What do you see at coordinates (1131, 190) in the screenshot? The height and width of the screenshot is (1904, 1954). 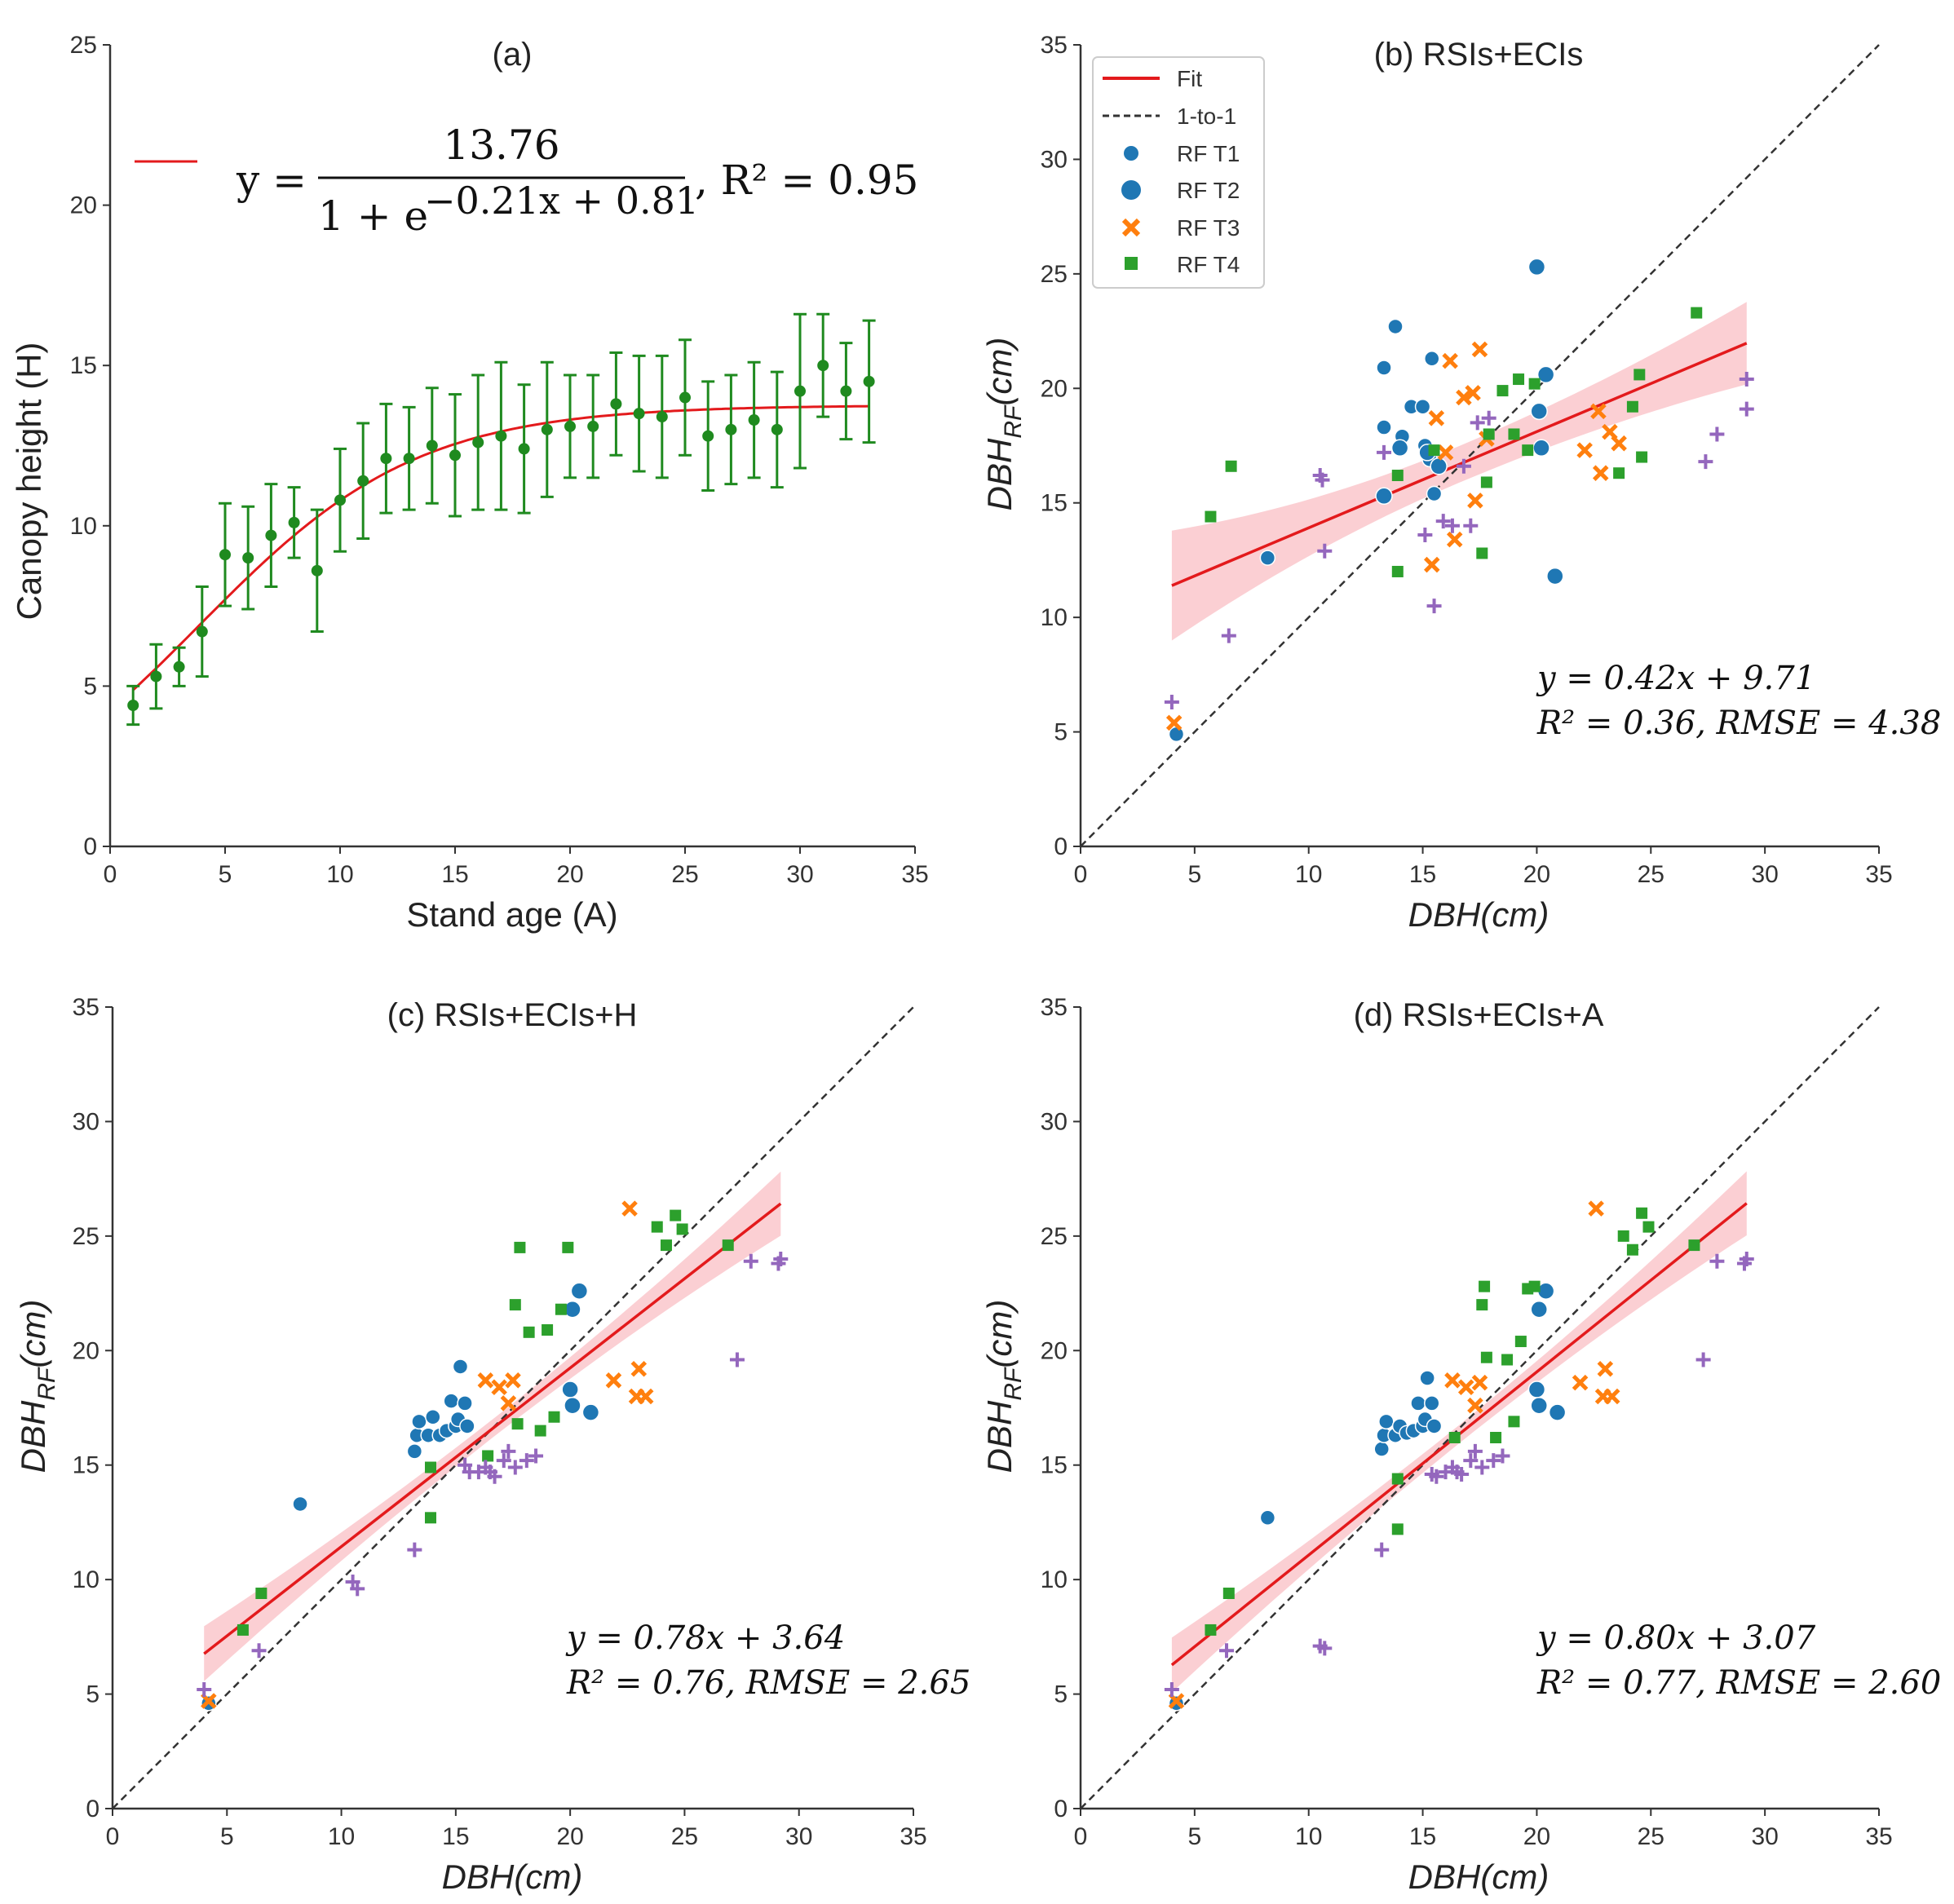 I see `legend-t2-marker` at bounding box center [1131, 190].